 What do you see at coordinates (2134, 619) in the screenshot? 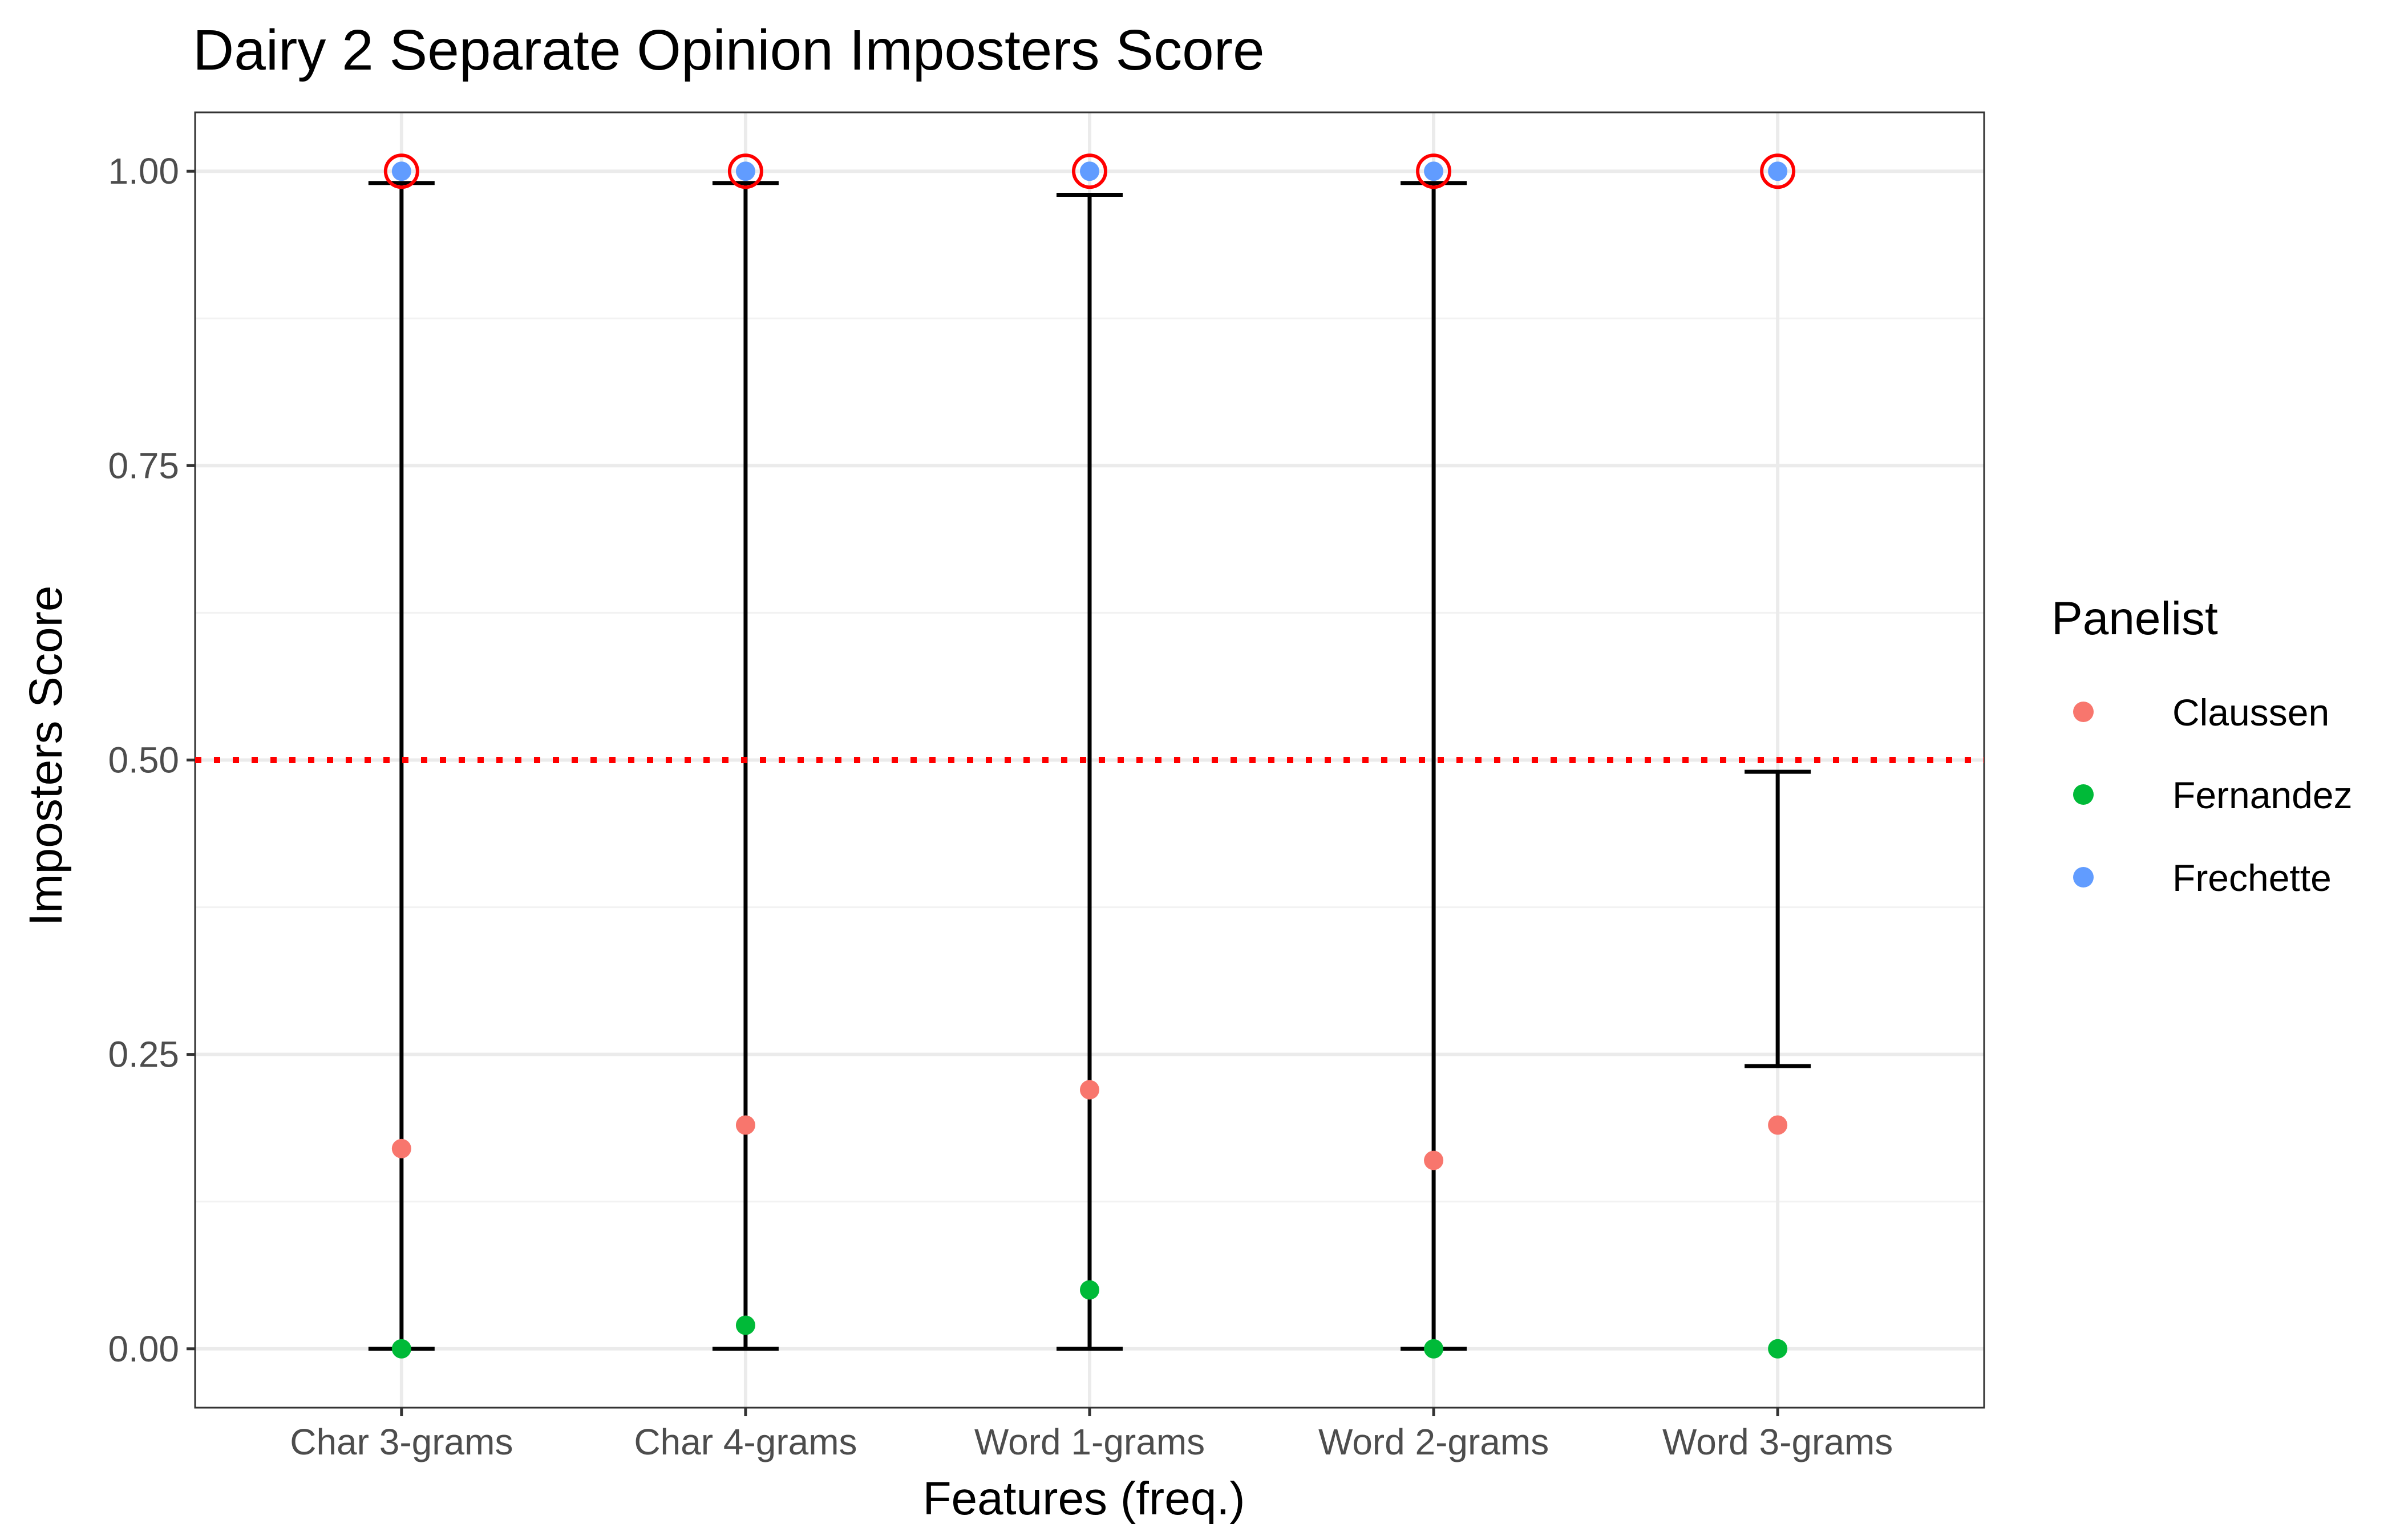
I see `legend-title: Panelist` at bounding box center [2134, 619].